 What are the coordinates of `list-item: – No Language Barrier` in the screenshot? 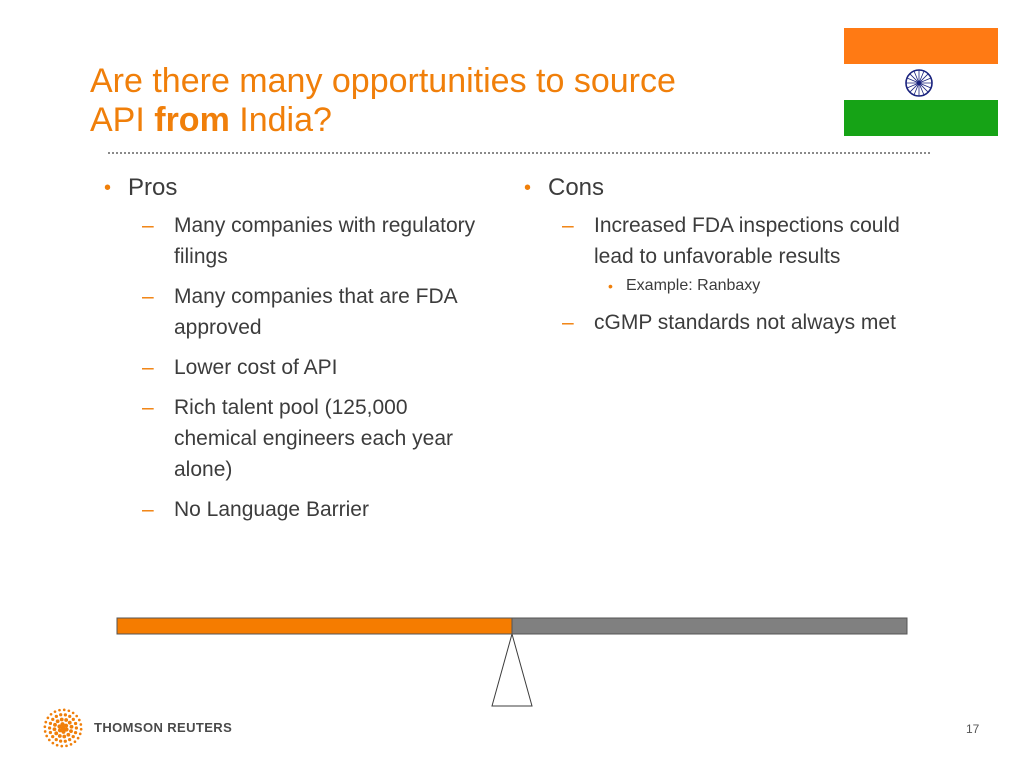 It's located at (290, 509).